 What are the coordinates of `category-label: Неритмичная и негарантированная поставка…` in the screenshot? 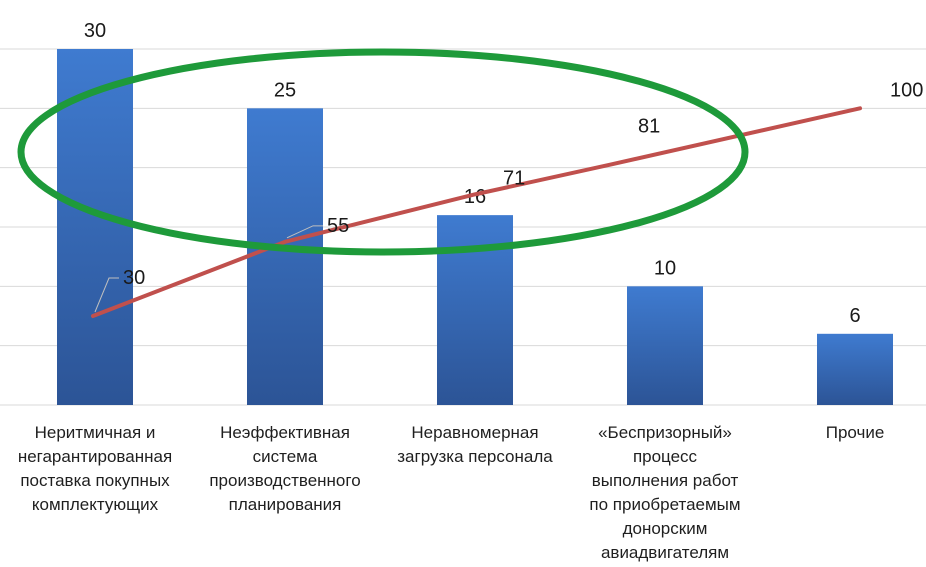 It's located at (95, 468).